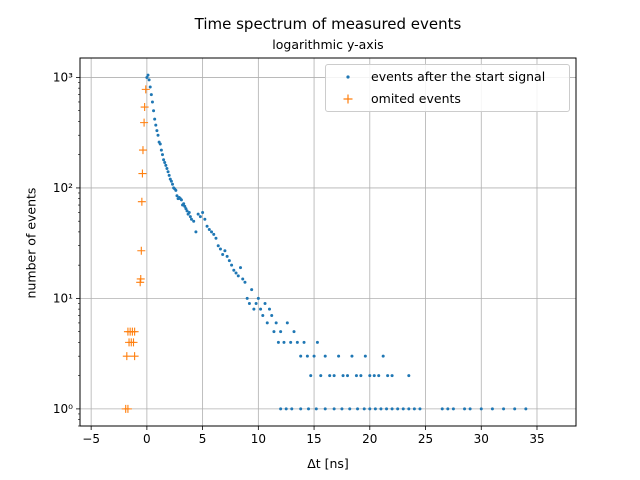 Image resolution: width=640 pixels, height=480 pixels. I want to click on plus-marker-icon, so click(348, 99).